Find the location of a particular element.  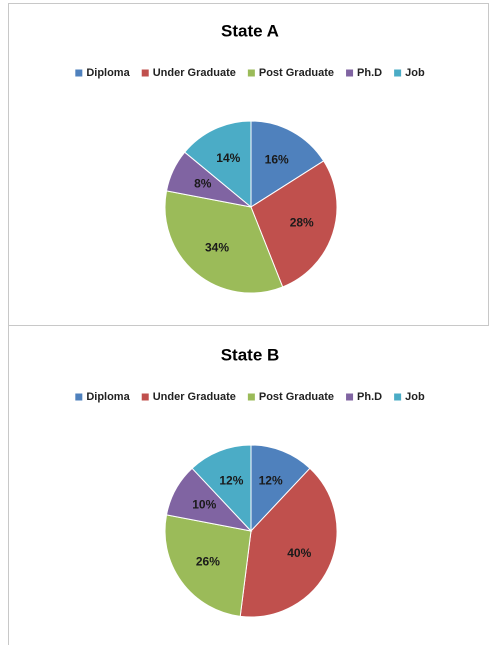

chart-title: State A is located at coordinates (250, 30).